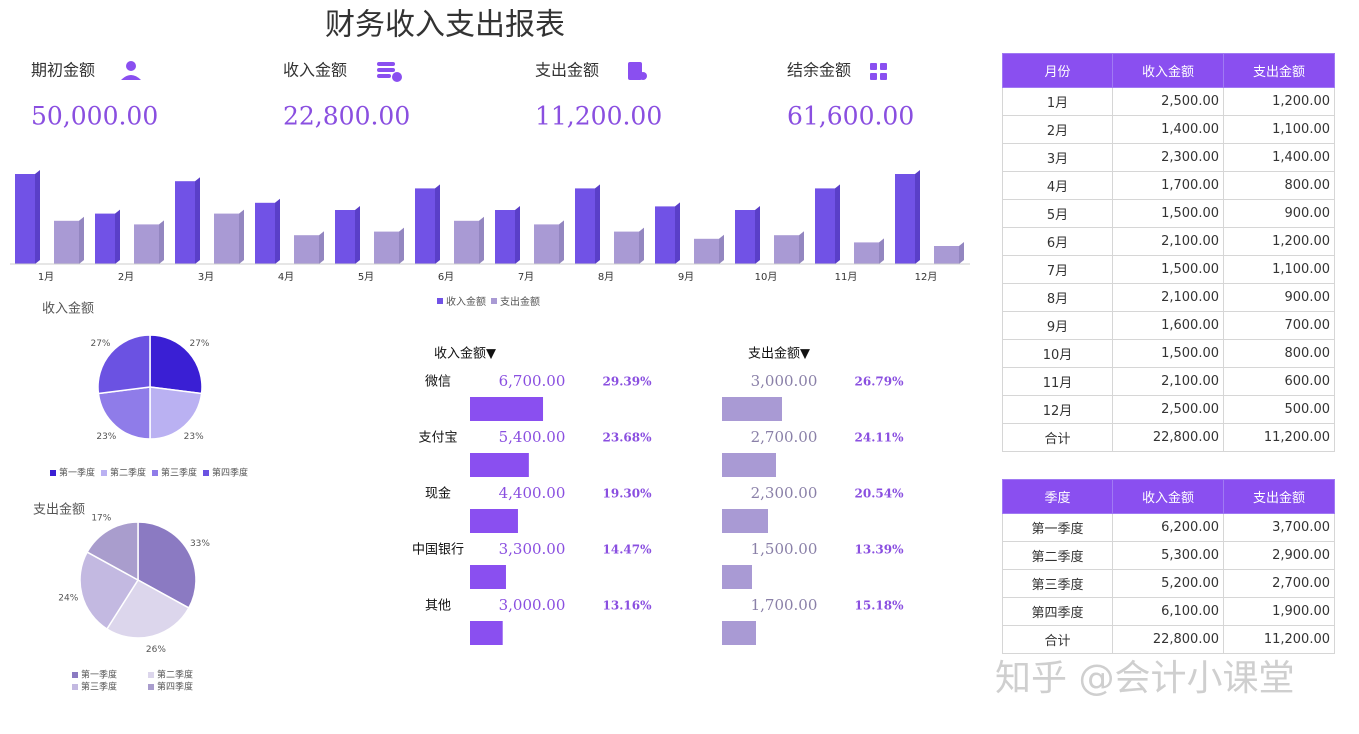  Describe the element at coordinates (532, 493) in the screenshot. I see `value-label: 4,400.00` at that location.